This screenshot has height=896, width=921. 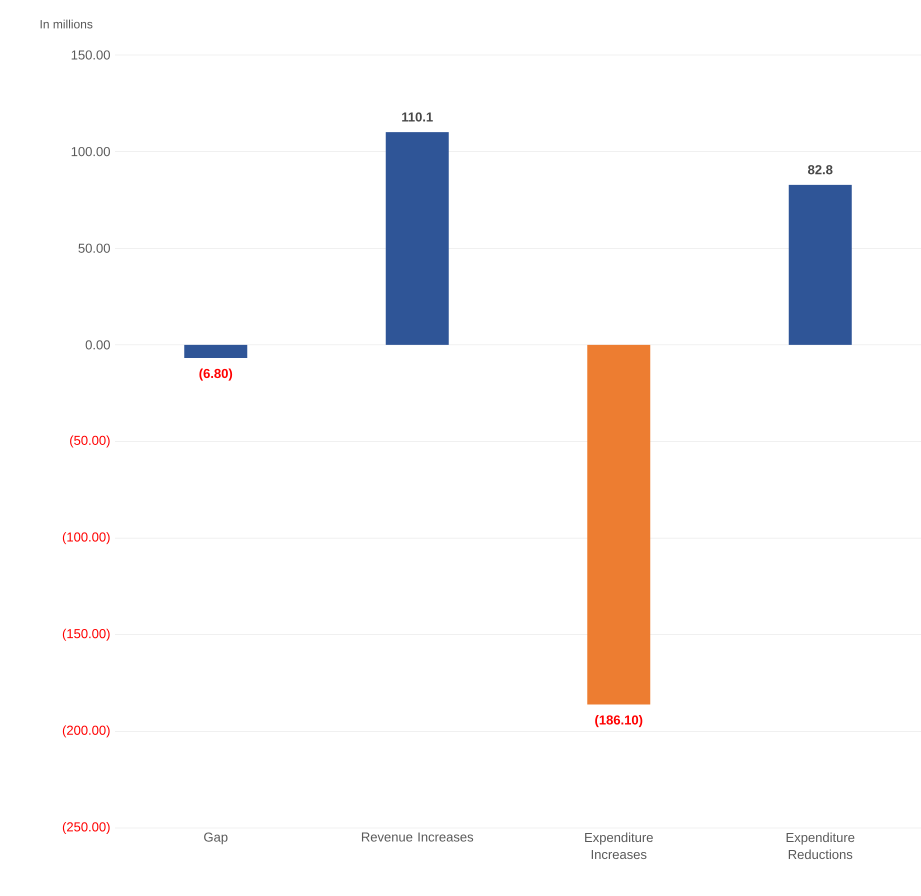 I want to click on y-tick-label: 50.00, so click(x=94, y=248).